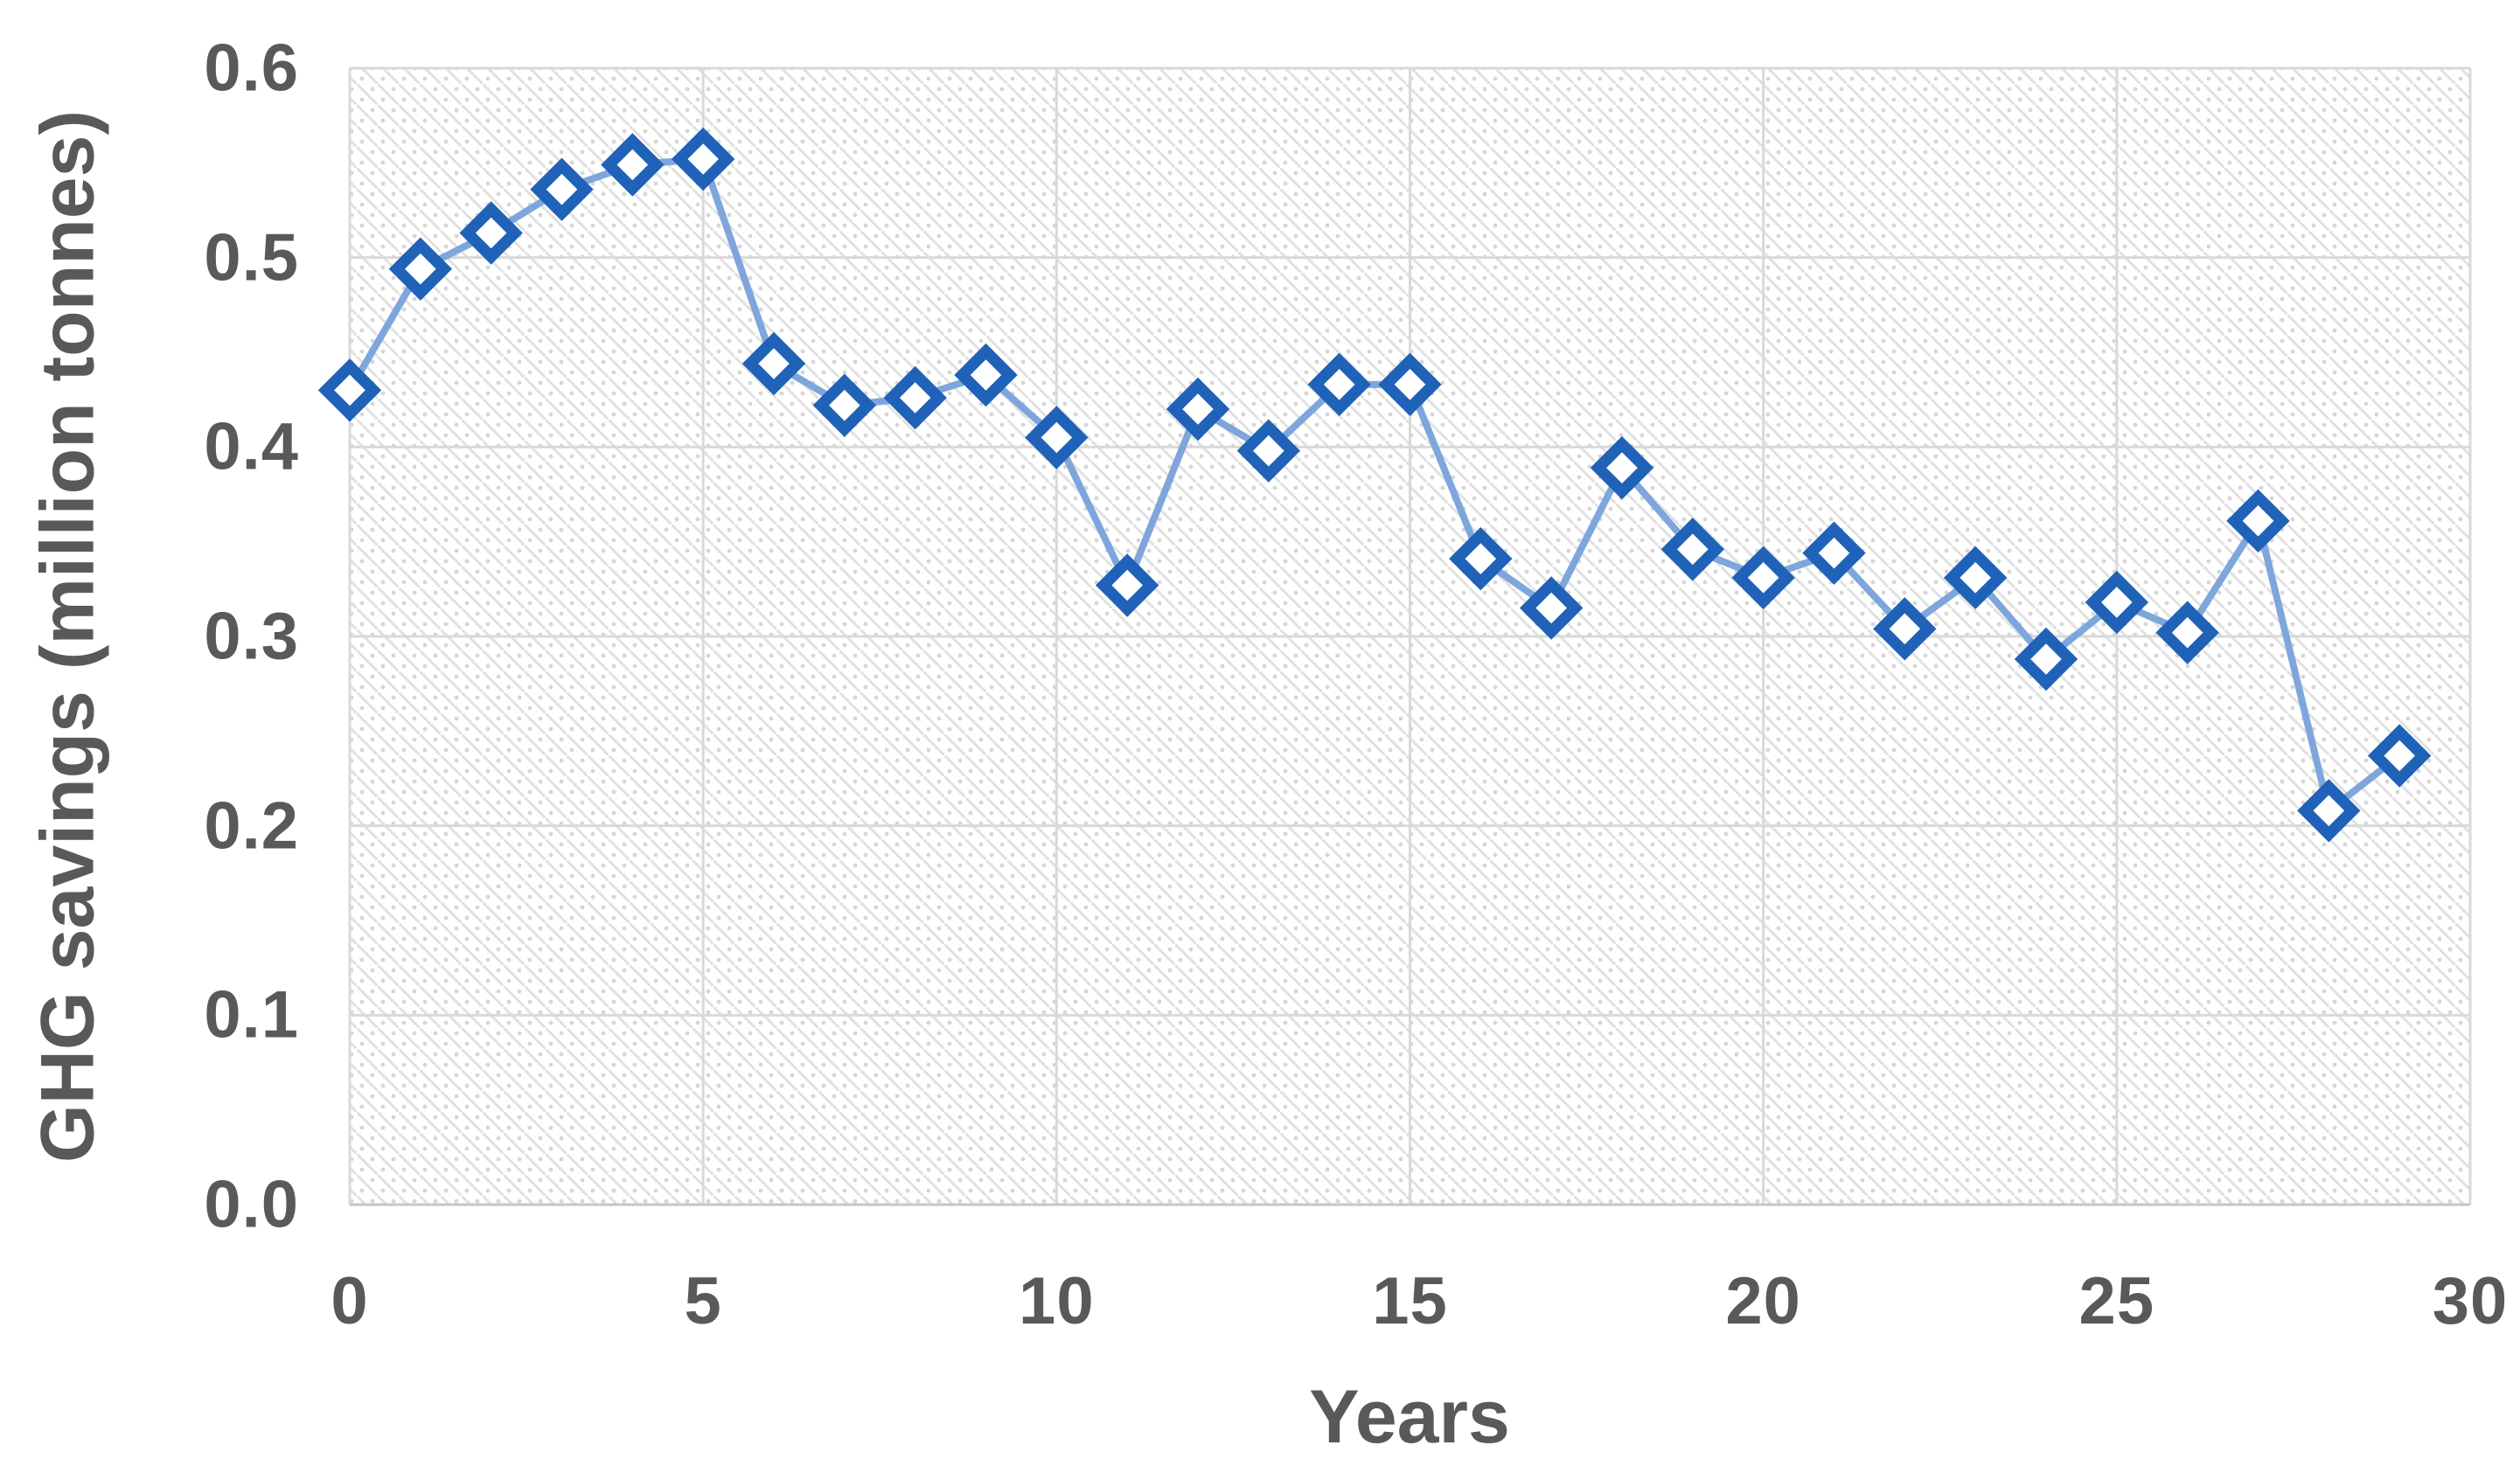 The width and height of the screenshot is (2520, 1473). What do you see at coordinates (251, 446) in the screenshot?
I see `y-tick-label: 0.4` at bounding box center [251, 446].